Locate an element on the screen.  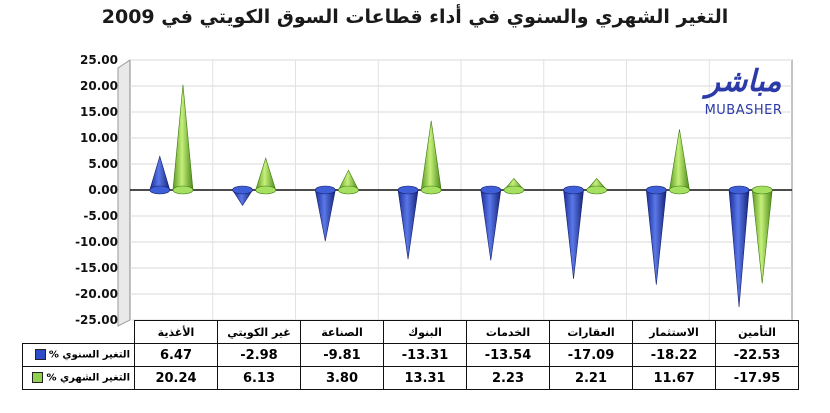
data-value-cell: 6.13 is located at coordinates (259, 378).